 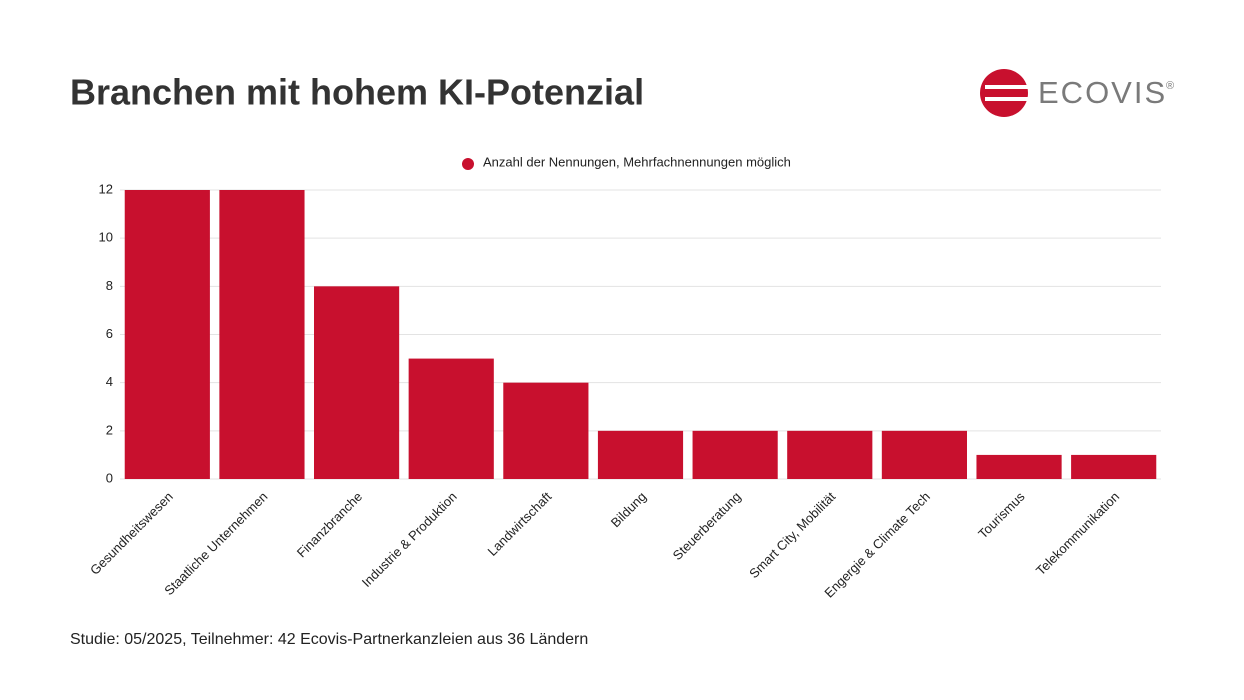 I want to click on y-tick-label: 2, so click(x=109, y=429).